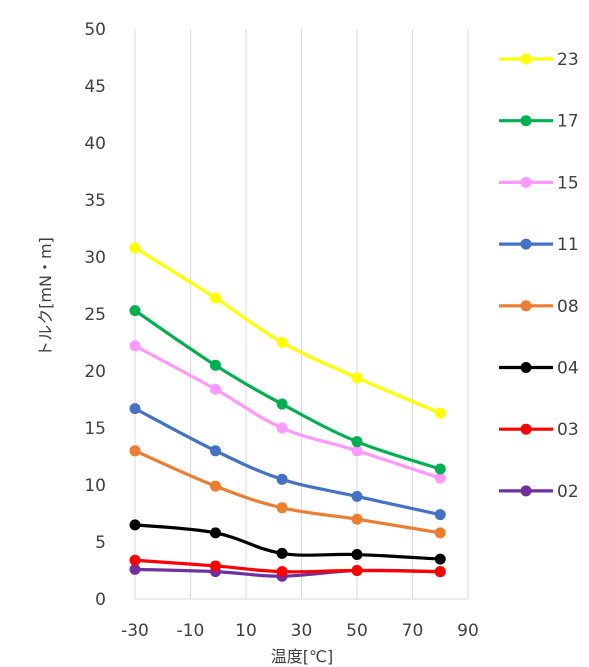  What do you see at coordinates (100, 543) in the screenshot?
I see `y-tick-label: 5` at bounding box center [100, 543].